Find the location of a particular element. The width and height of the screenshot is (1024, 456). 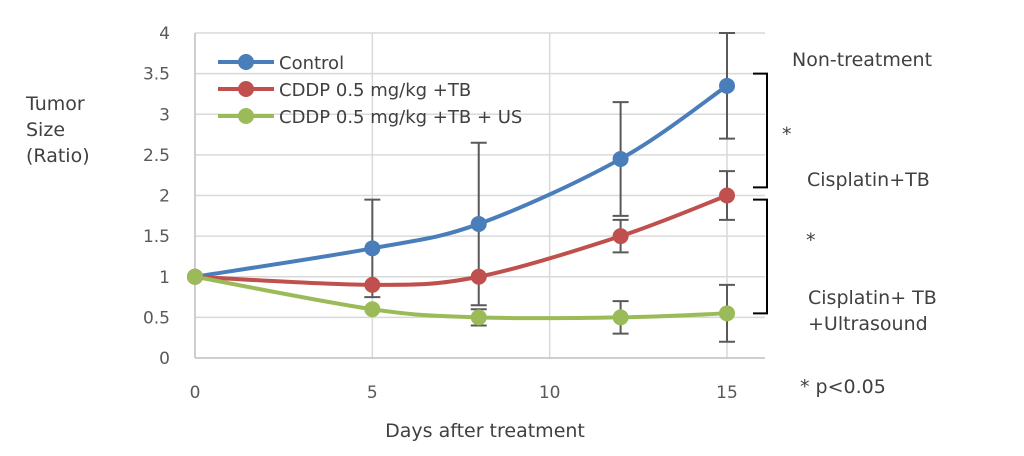

group-label-non-treatment: Non-treatment is located at coordinates (862, 60).